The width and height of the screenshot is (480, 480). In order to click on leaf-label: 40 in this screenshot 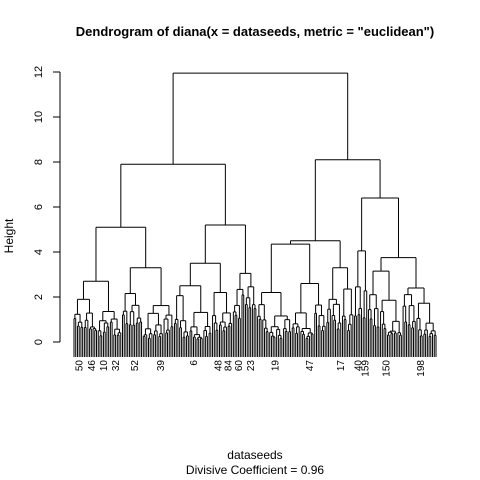, I will do `click(359, 366)`.